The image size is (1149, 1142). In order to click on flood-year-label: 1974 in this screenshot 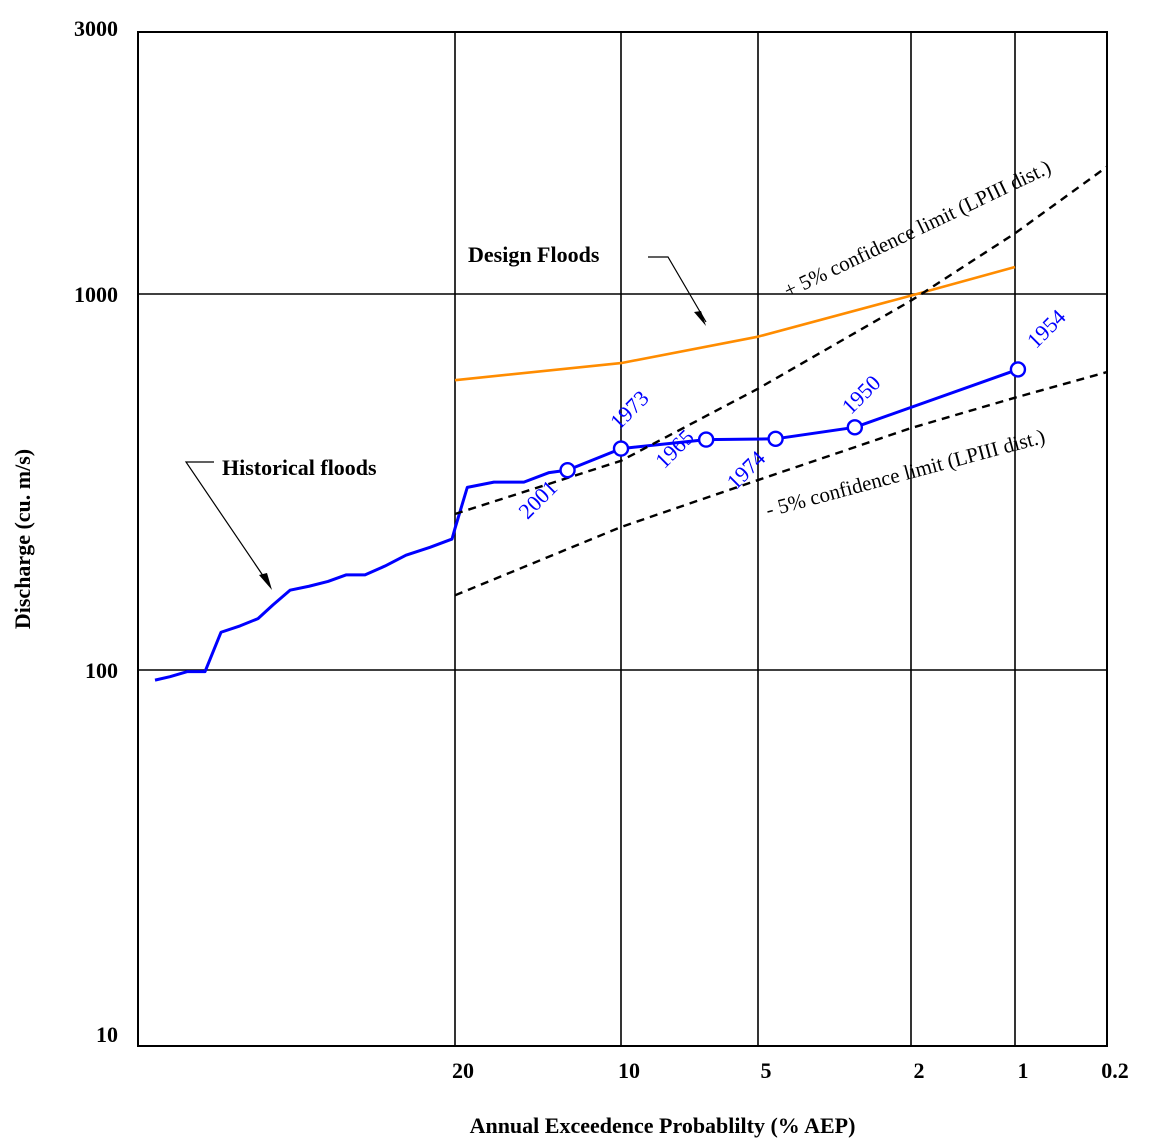, I will do `click(745, 470)`.